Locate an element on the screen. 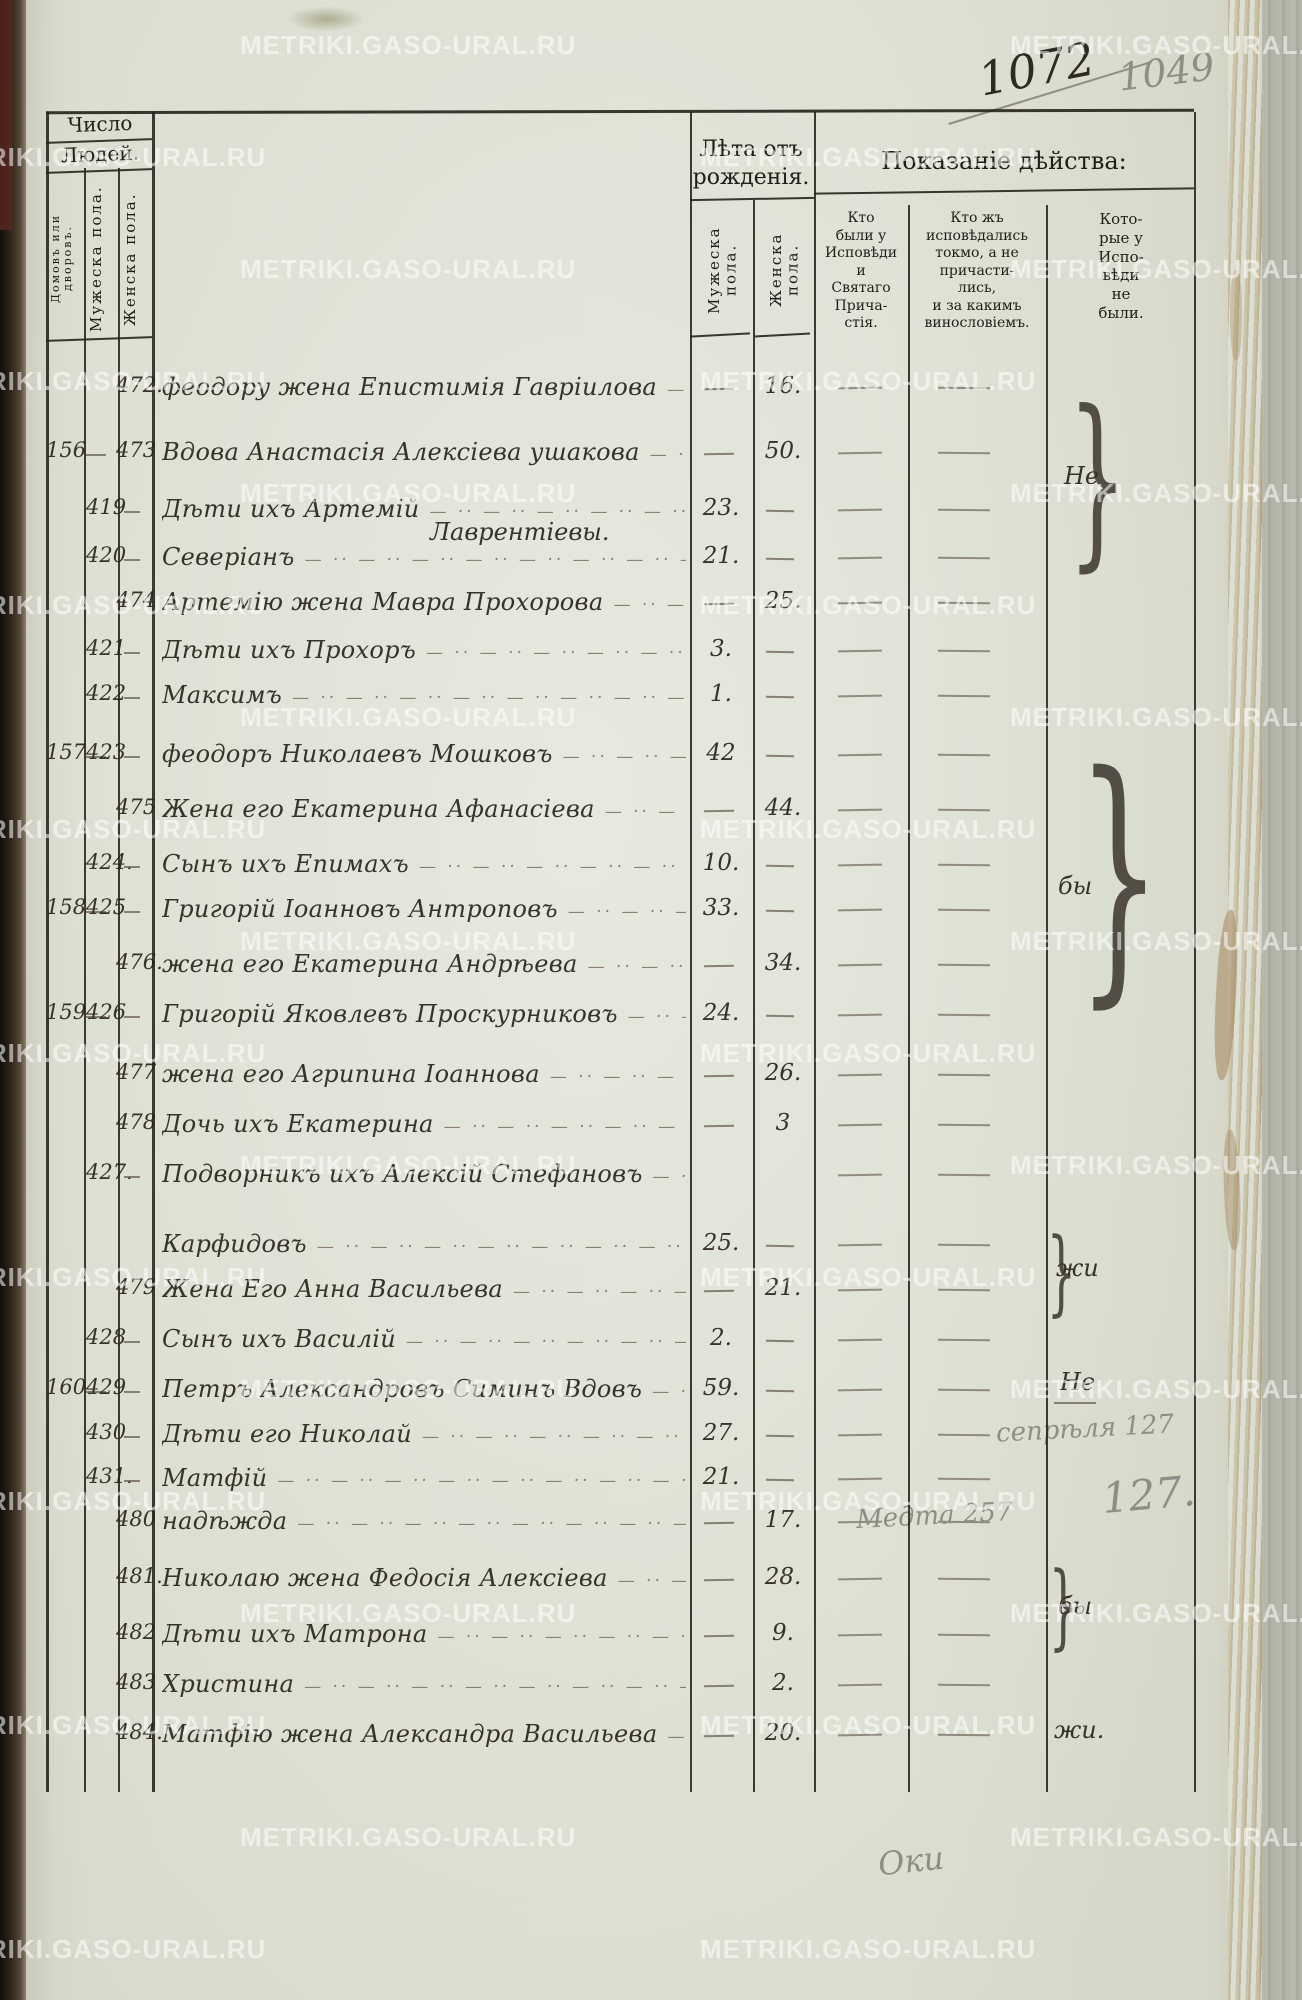 Image resolution: width=1302 pixels, height=2000 pixels. margin-label: жи is located at coordinates (1077, 1268).